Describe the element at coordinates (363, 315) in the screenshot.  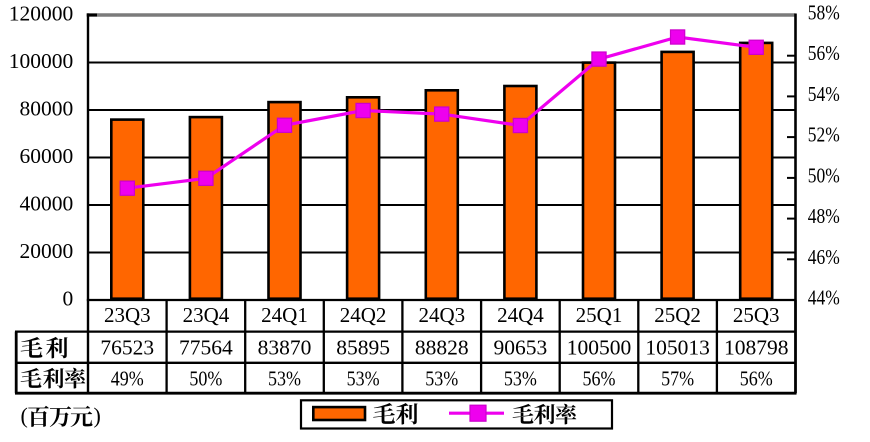
I see `svg-text: 24Q2` at that location.